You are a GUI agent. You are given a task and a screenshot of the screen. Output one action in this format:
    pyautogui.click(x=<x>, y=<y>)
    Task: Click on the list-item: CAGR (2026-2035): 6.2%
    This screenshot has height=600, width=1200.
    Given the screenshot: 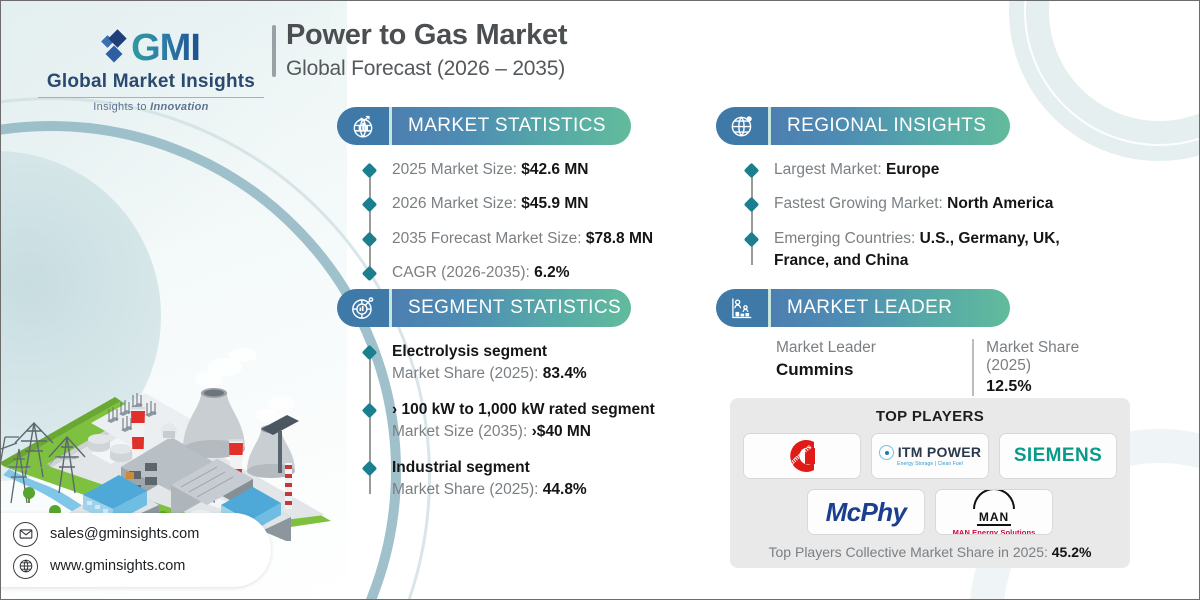 What is the action you would take?
    pyautogui.click(x=527, y=273)
    